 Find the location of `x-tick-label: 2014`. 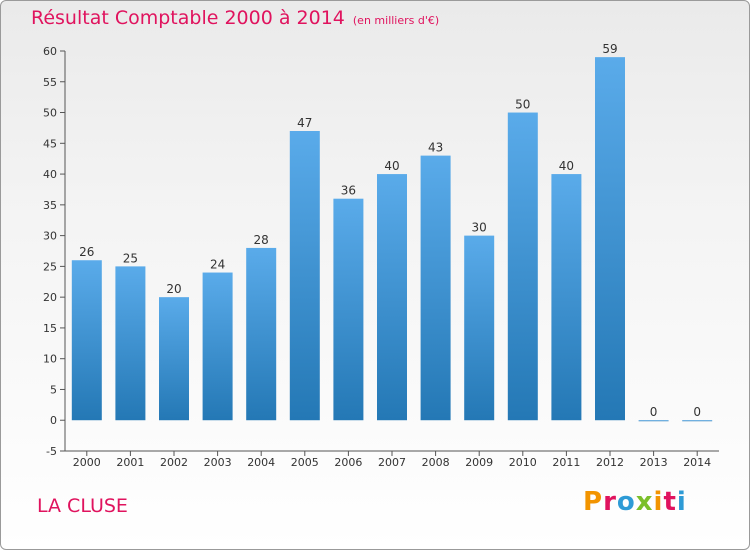

x-tick-label: 2014 is located at coordinates (697, 462).